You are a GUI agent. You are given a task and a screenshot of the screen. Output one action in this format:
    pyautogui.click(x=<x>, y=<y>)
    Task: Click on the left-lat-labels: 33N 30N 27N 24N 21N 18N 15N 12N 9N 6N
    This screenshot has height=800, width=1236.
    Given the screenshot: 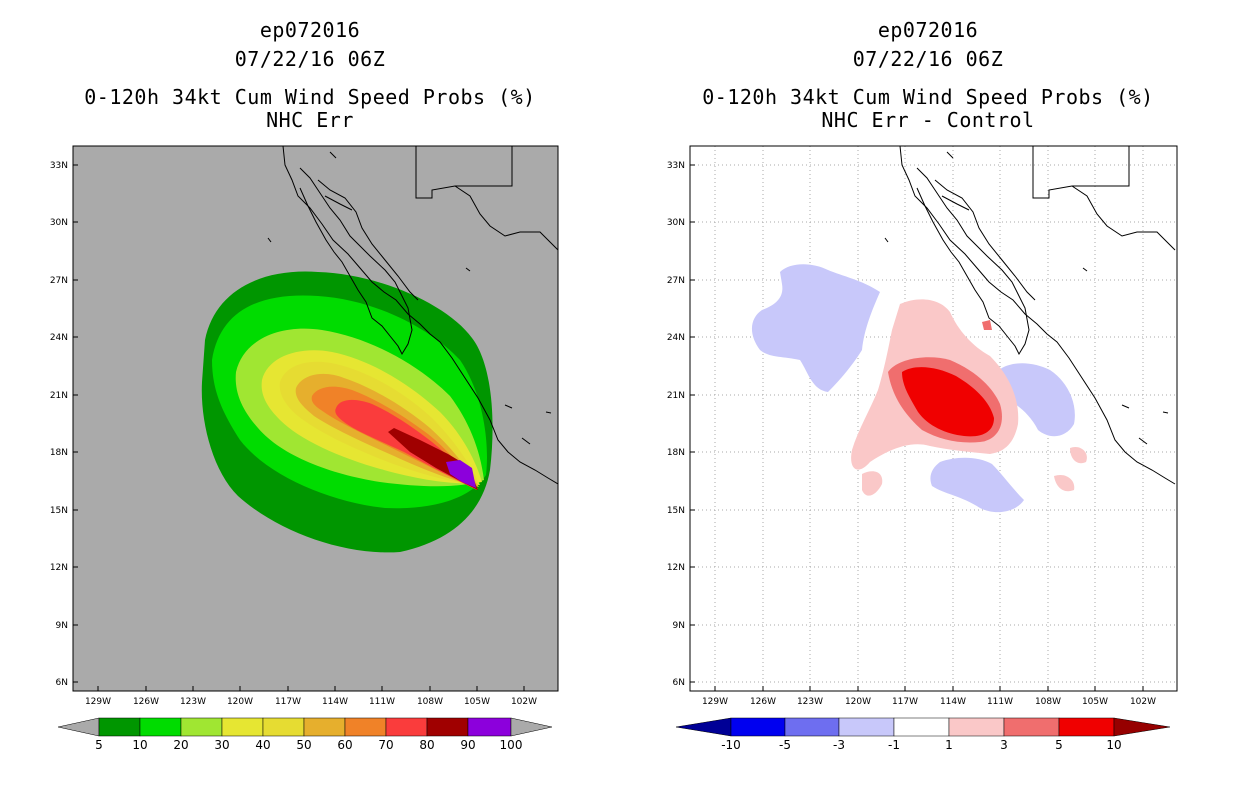 What is the action you would take?
    pyautogui.click(x=59, y=424)
    